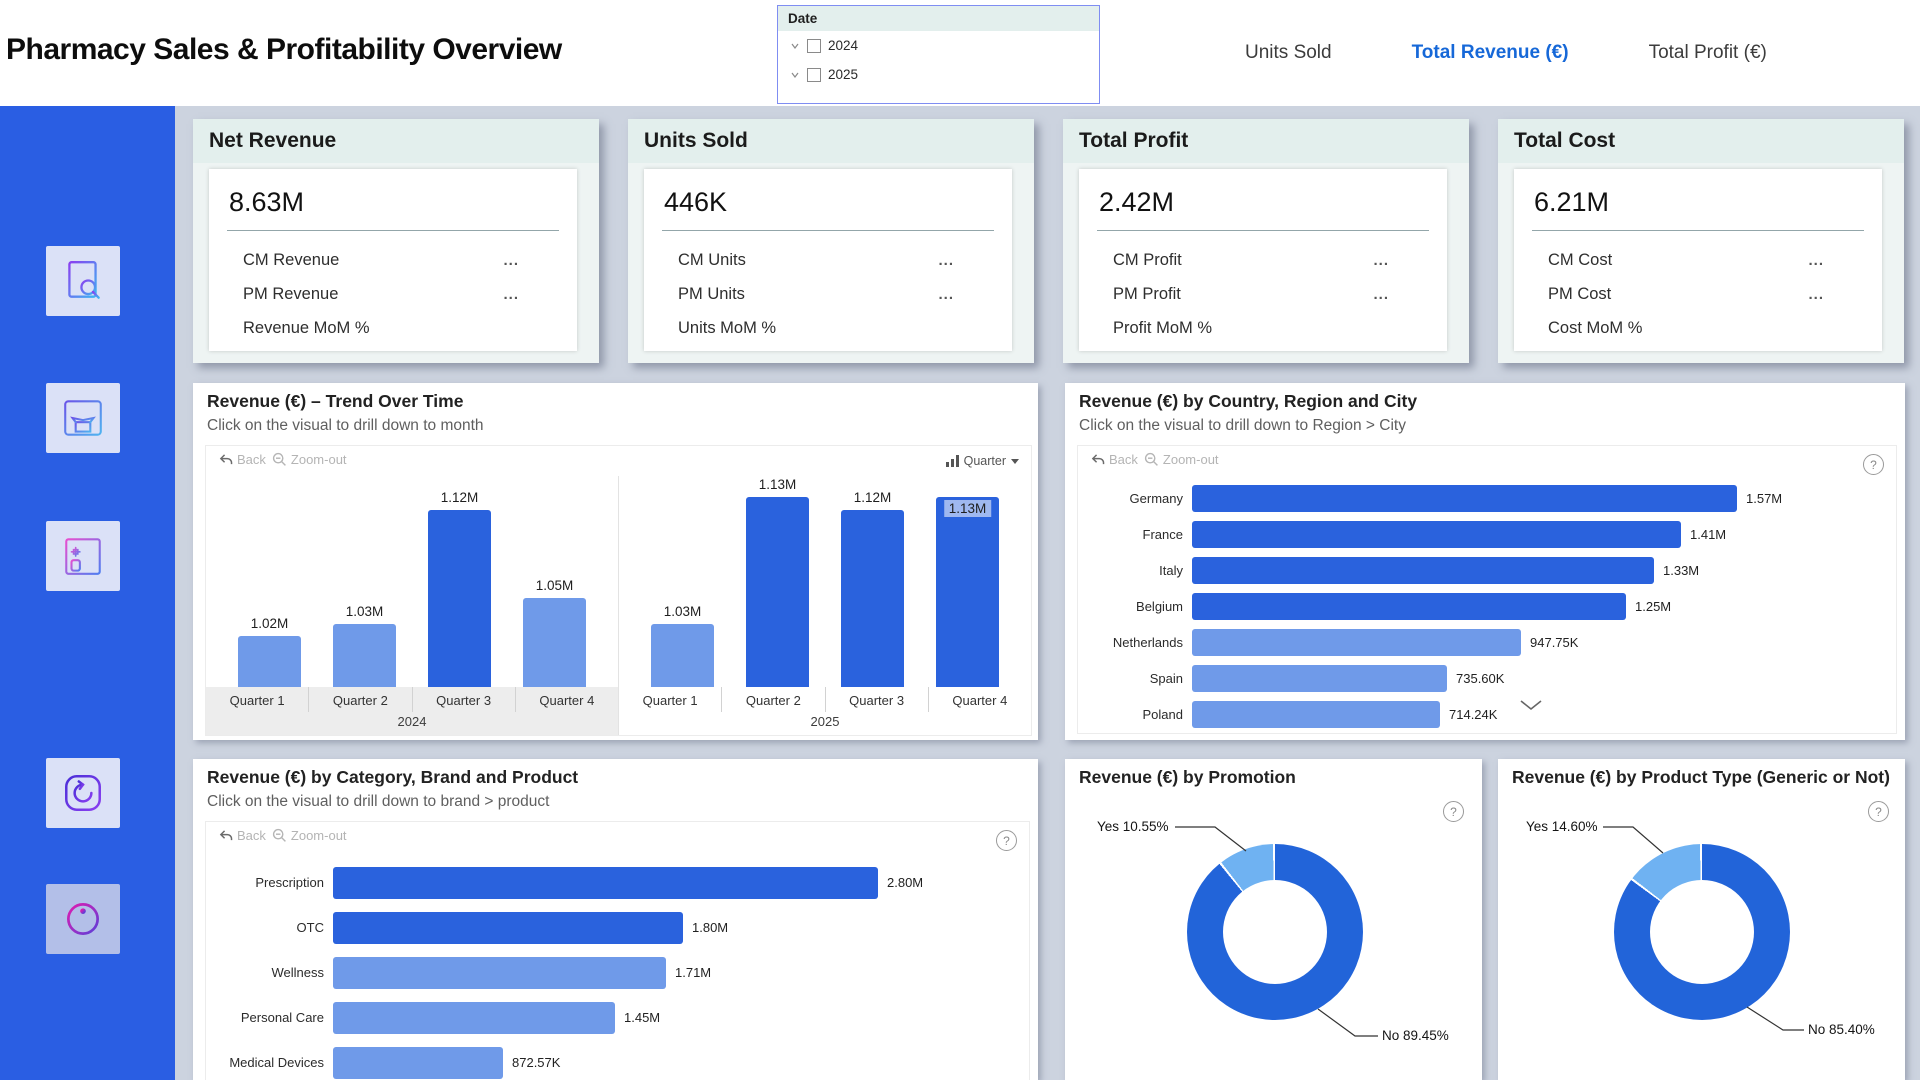  Describe the element at coordinates (814, 74) in the screenshot. I see `year-2025-checkbox` at that location.